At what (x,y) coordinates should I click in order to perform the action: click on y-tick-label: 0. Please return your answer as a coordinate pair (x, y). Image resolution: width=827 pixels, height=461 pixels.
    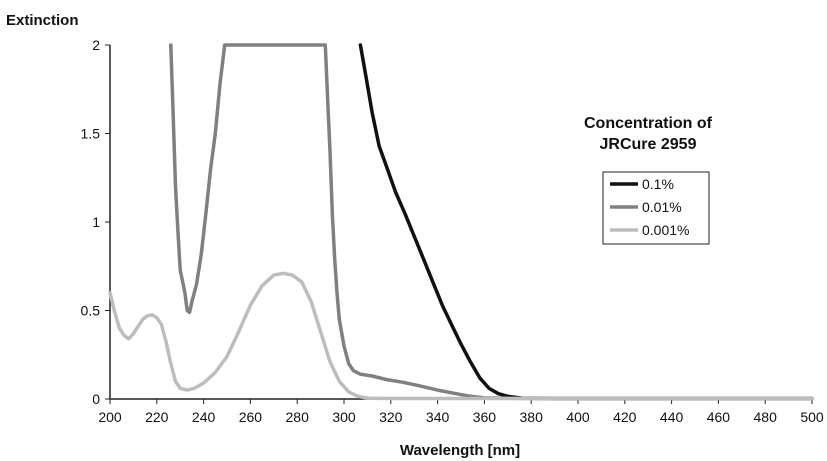
    Looking at the image, I should click on (96, 399).